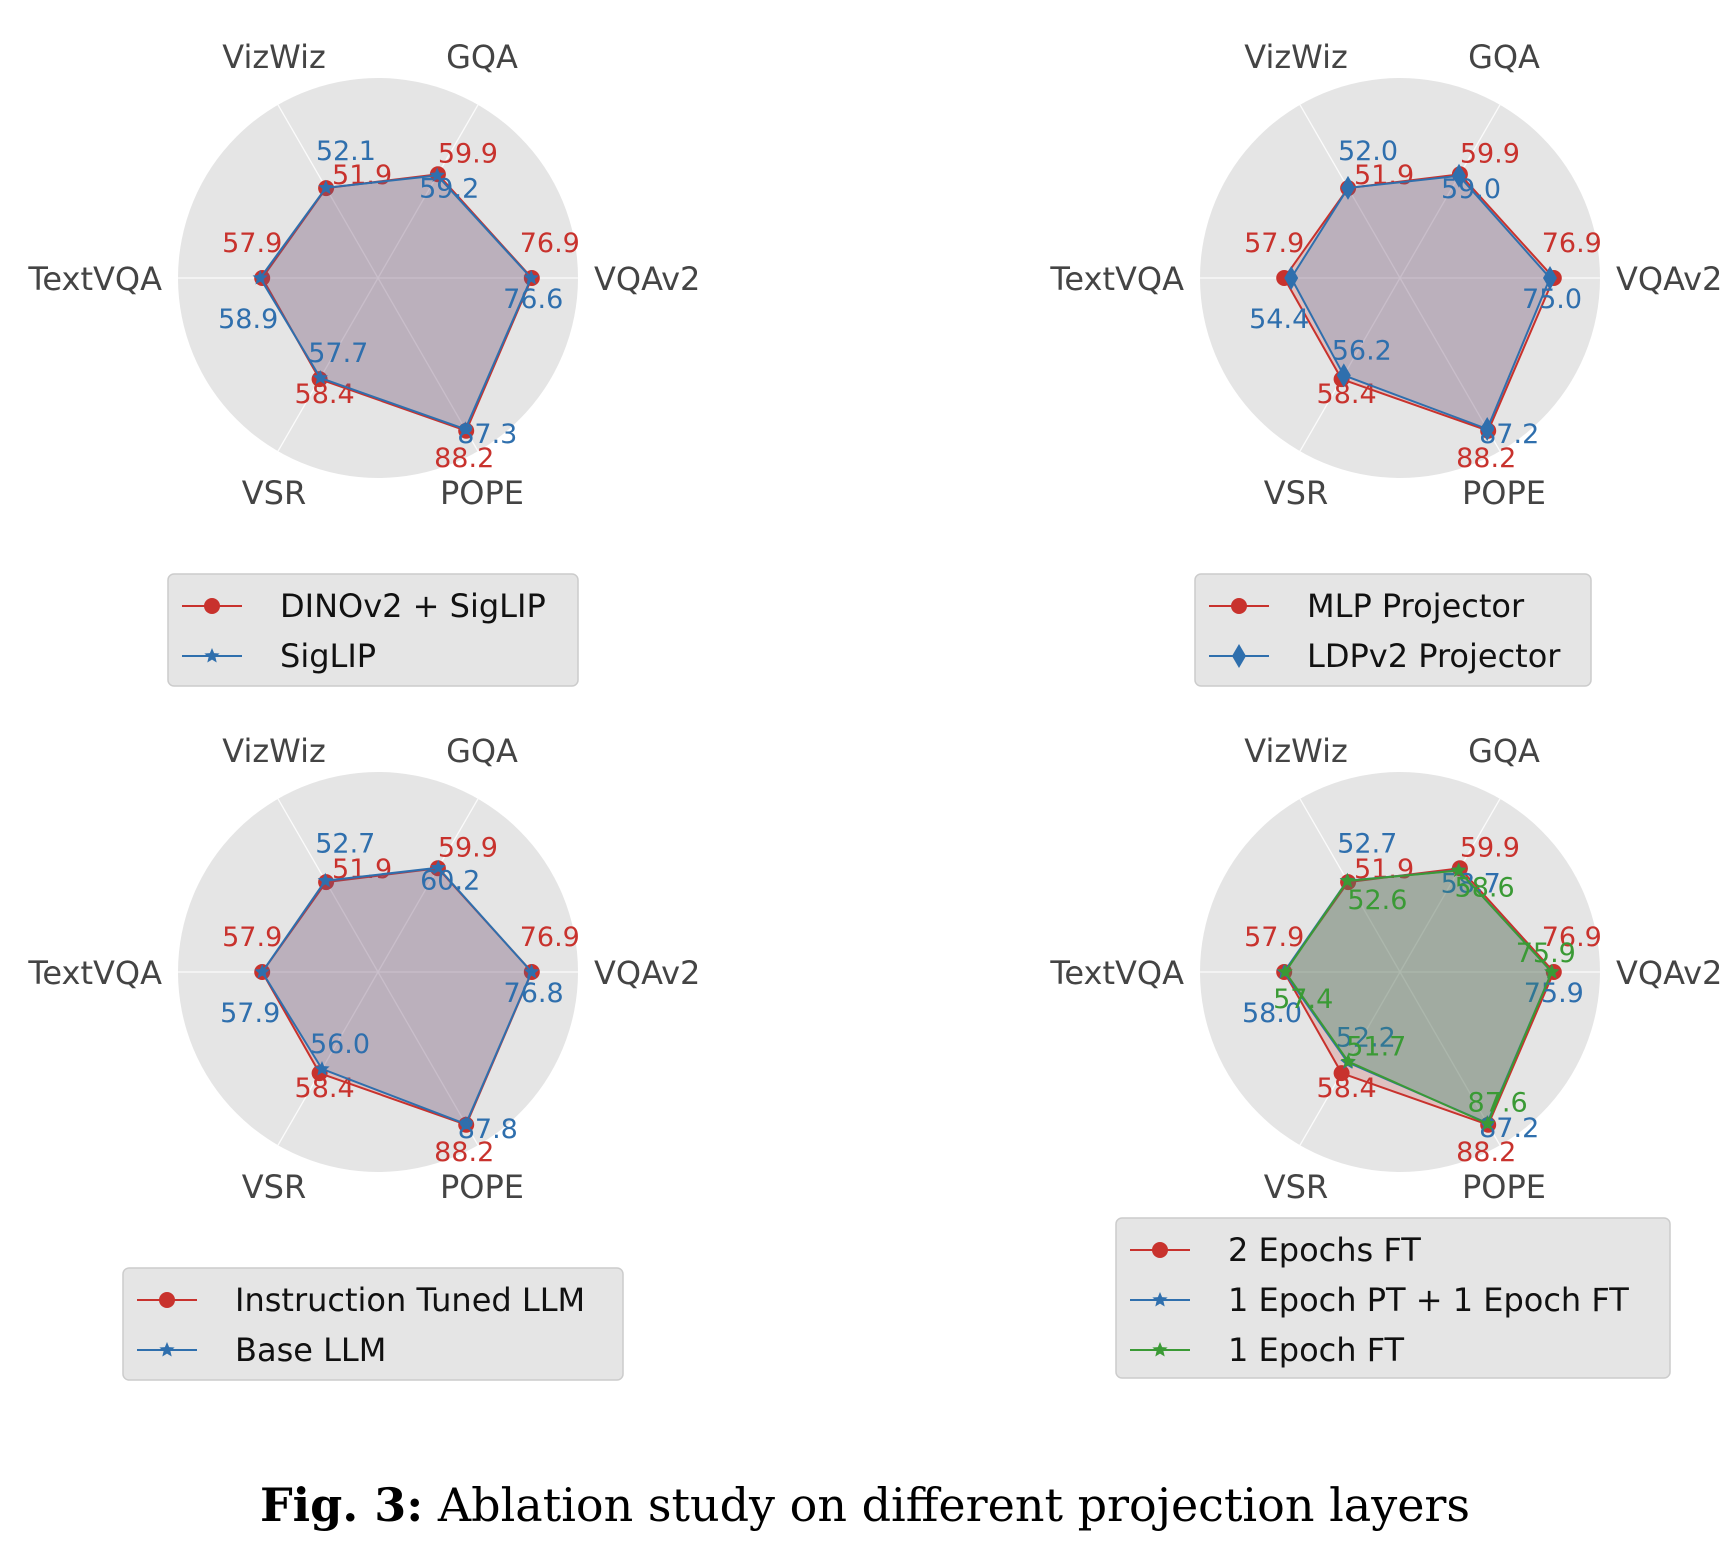 This screenshot has width=1730, height=1568. Describe the element at coordinates (1434, 656) in the screenshot. I see `legend-label: LDPv2 Projector` at that location.